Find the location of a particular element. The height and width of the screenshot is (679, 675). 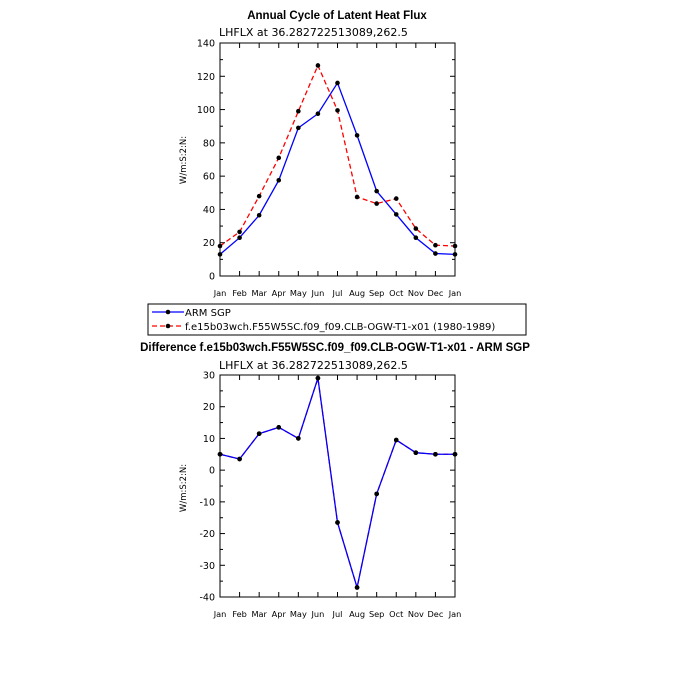

y-tick-label: 80 is located at coordinates (209, 143).